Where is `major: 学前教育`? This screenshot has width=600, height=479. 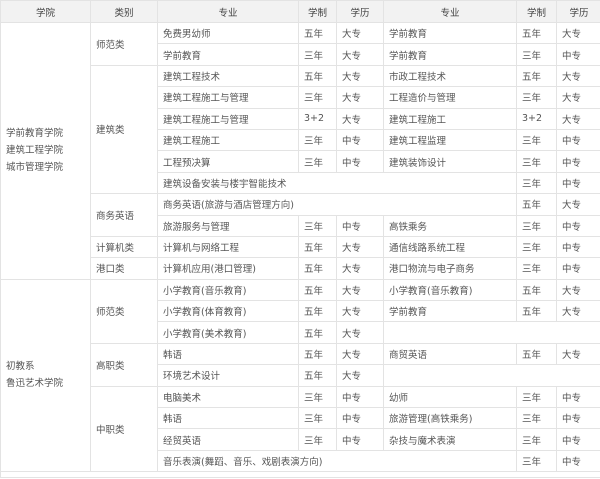 major: 学前教育 is located at coordinates (228, 54).